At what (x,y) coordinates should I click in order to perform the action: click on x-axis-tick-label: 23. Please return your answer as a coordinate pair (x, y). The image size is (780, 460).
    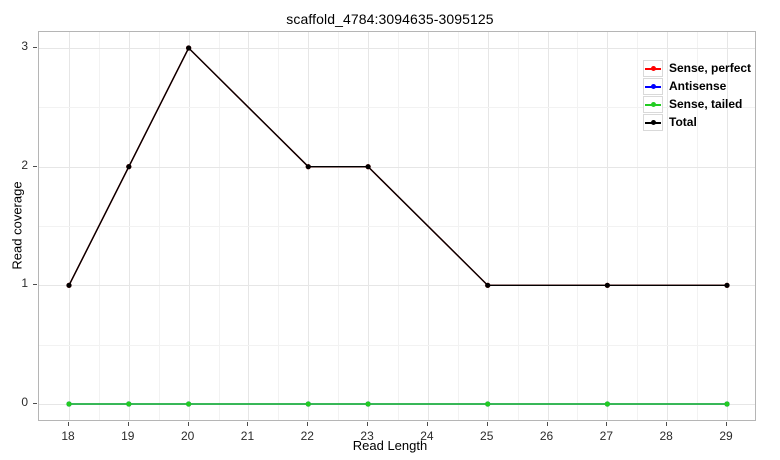
    Looking at the image, I should click on (367, 436).